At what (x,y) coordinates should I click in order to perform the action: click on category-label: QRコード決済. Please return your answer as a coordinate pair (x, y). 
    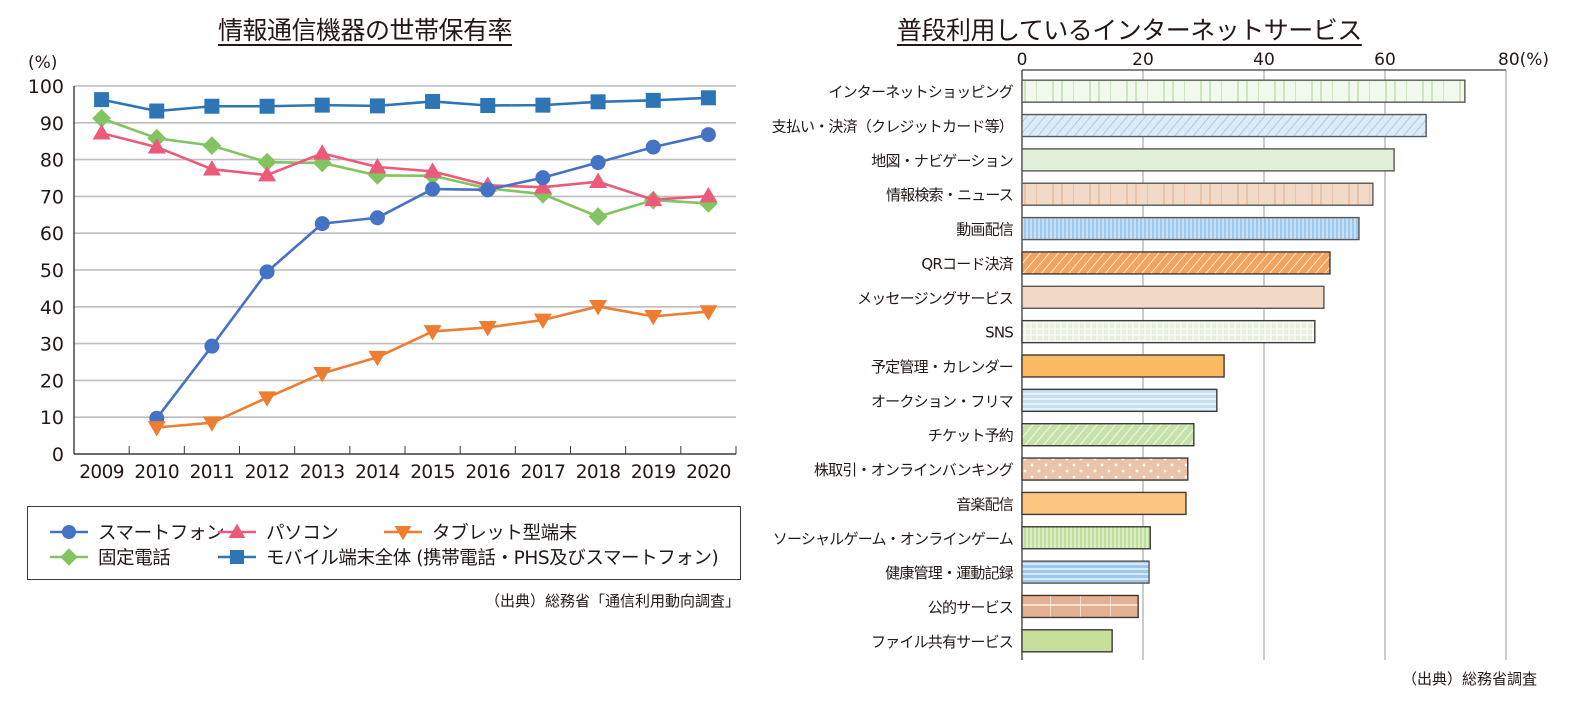
    Looking at the image, I should click on (967, 264).